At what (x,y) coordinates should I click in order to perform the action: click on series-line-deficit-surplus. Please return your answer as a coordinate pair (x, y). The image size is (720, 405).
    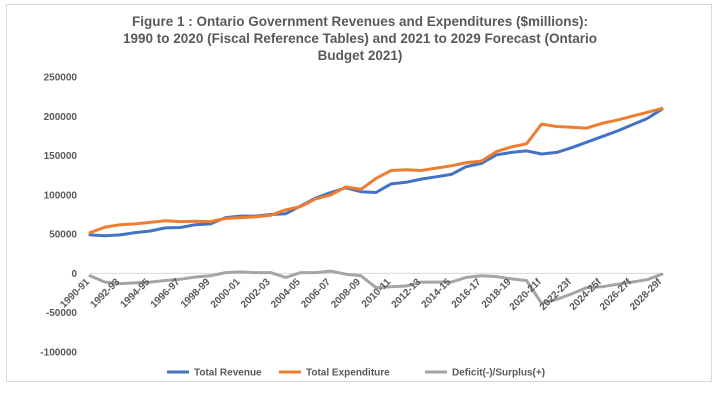
    Looking at the image, I should click on (376, 287).